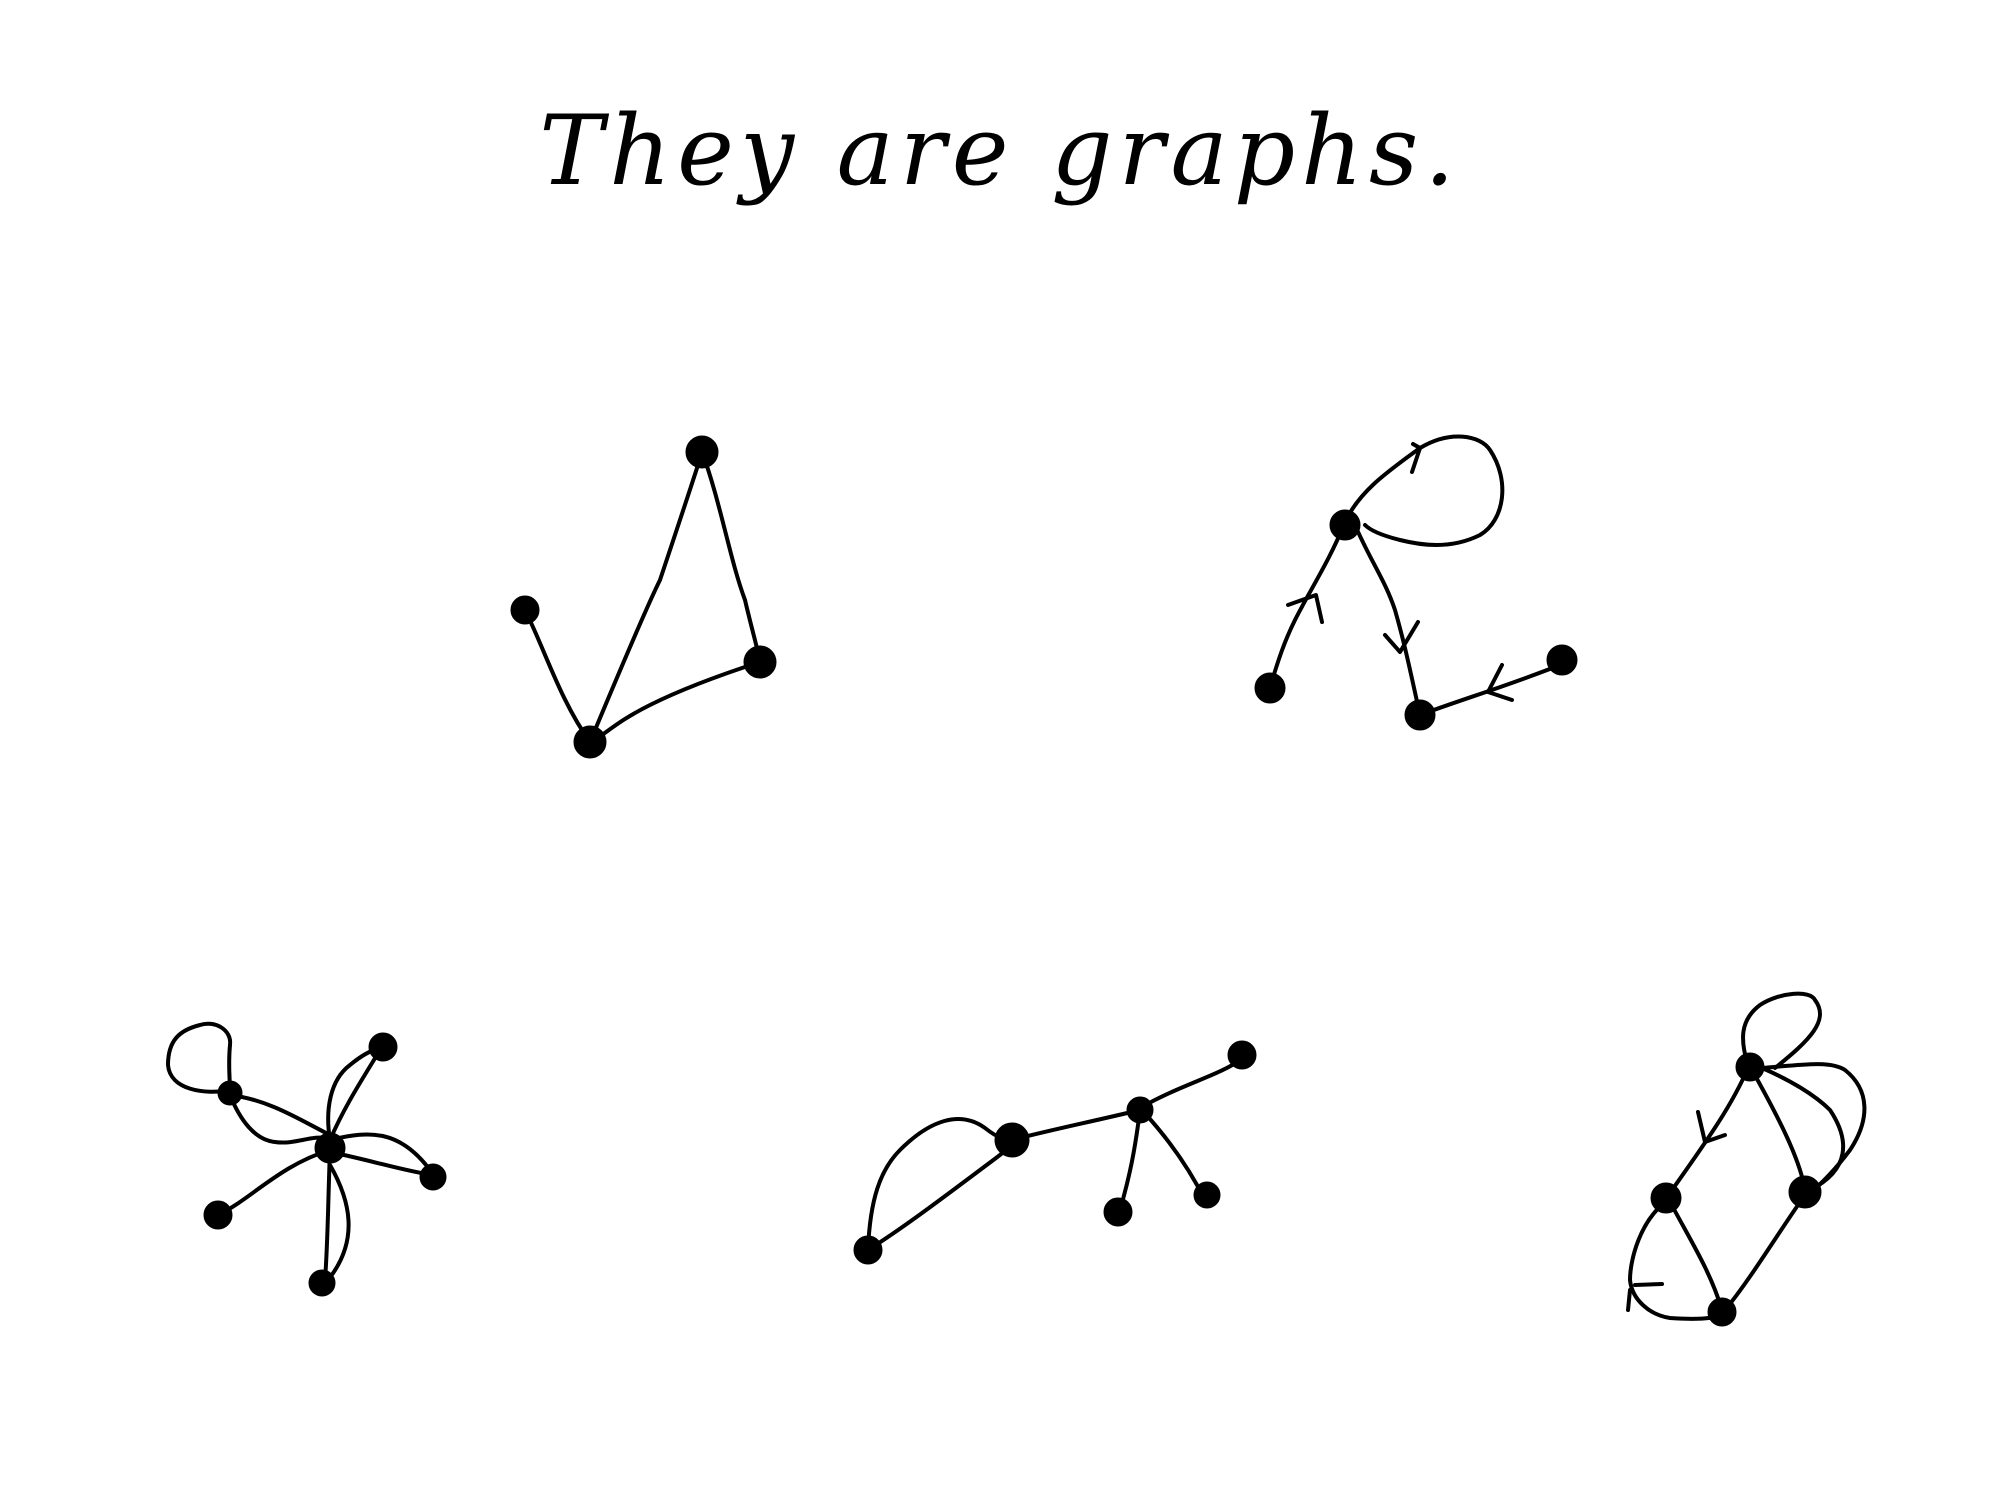  I want to click on graph-directed, so click(1416, 582).